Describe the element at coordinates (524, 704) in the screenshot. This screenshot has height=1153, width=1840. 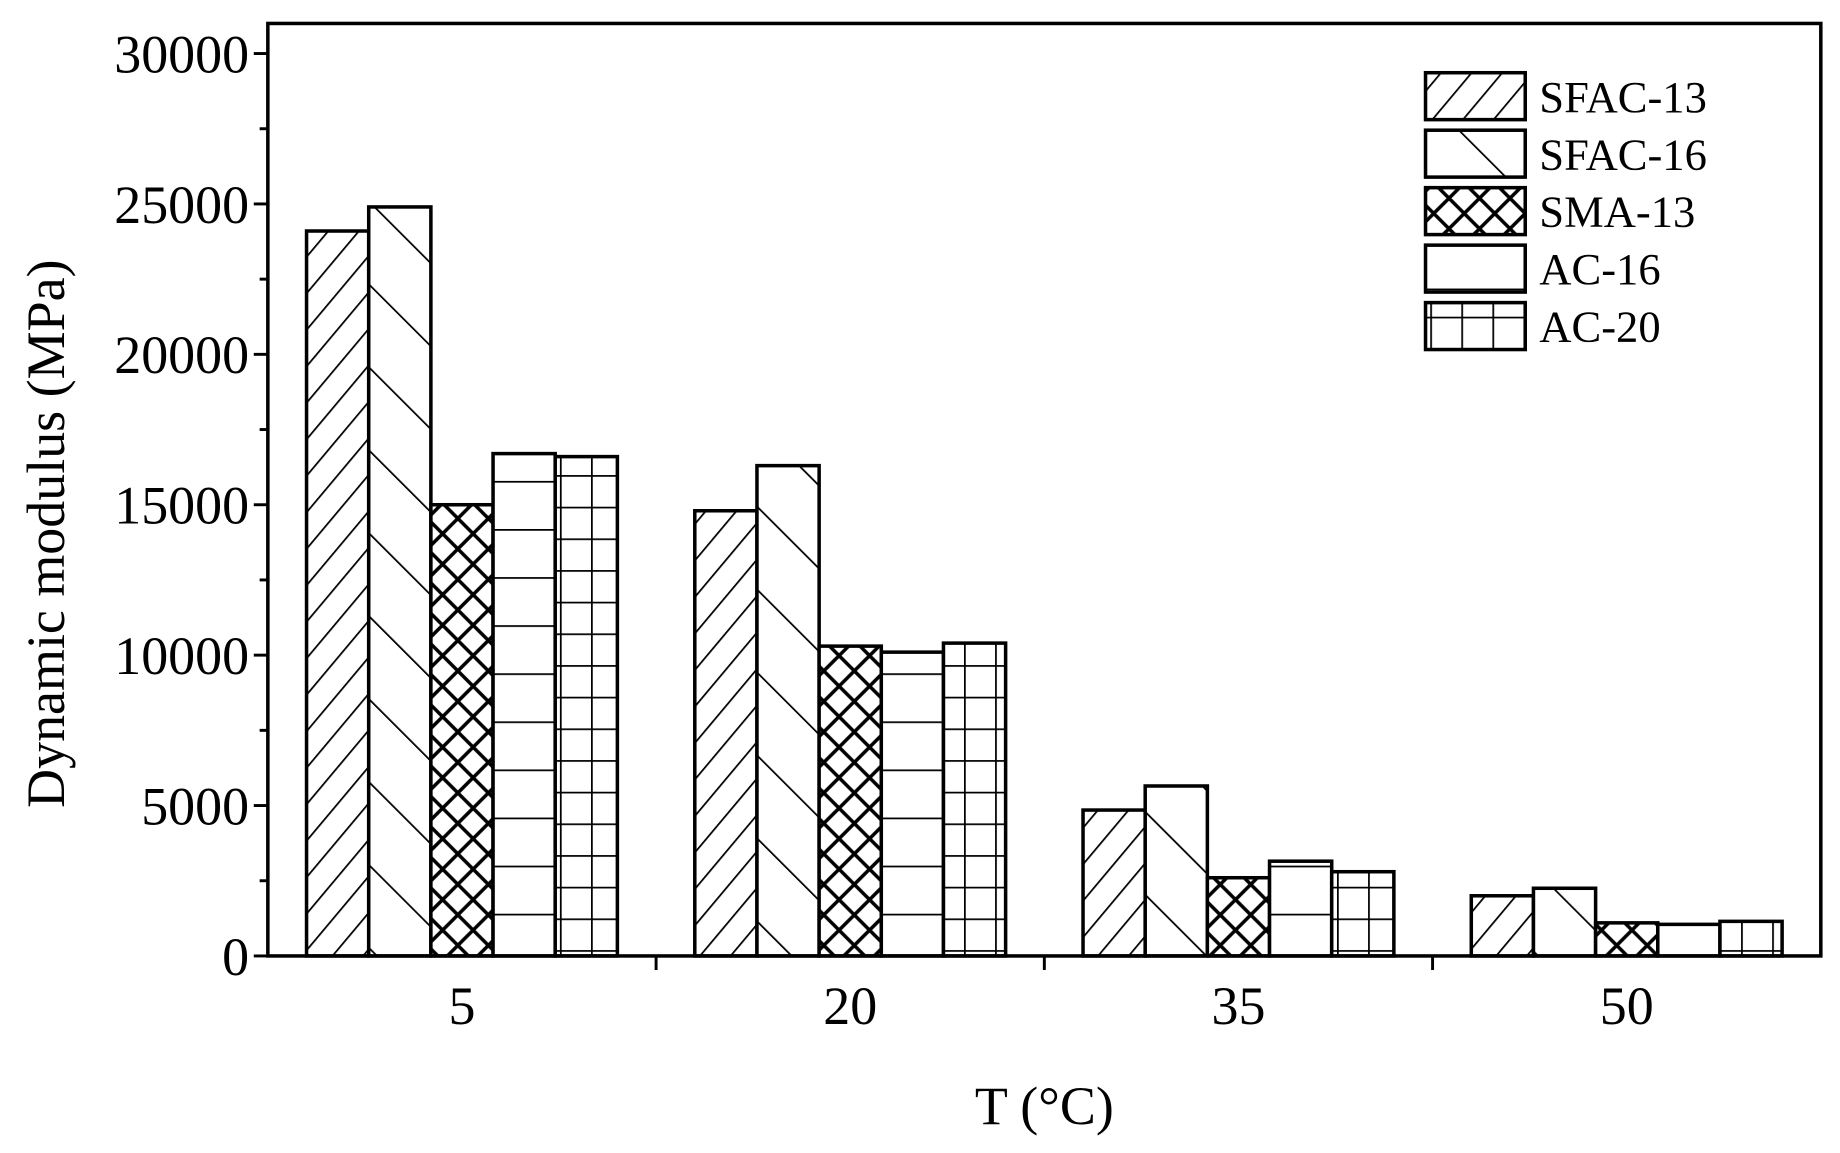
I see `bar-ac-16-t5` at that location.